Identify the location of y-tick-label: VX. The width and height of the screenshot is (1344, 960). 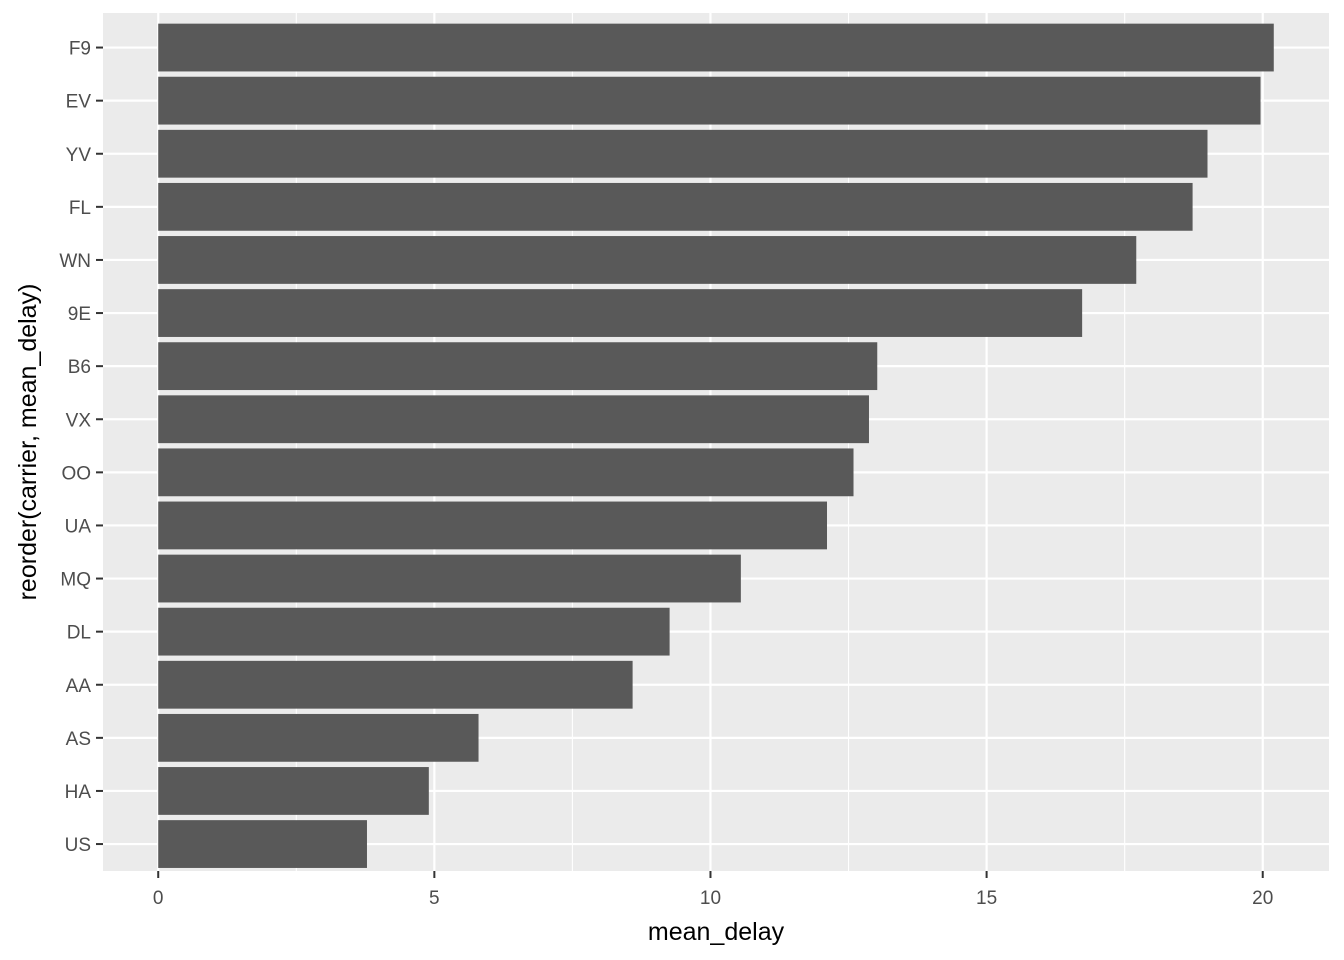
(79, 420).